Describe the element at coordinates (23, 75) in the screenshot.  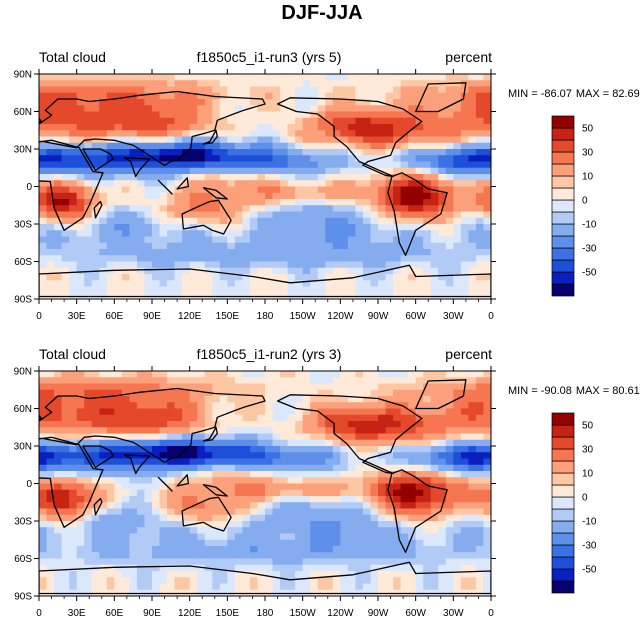
I see `y-tick-label: 90N` at that location.